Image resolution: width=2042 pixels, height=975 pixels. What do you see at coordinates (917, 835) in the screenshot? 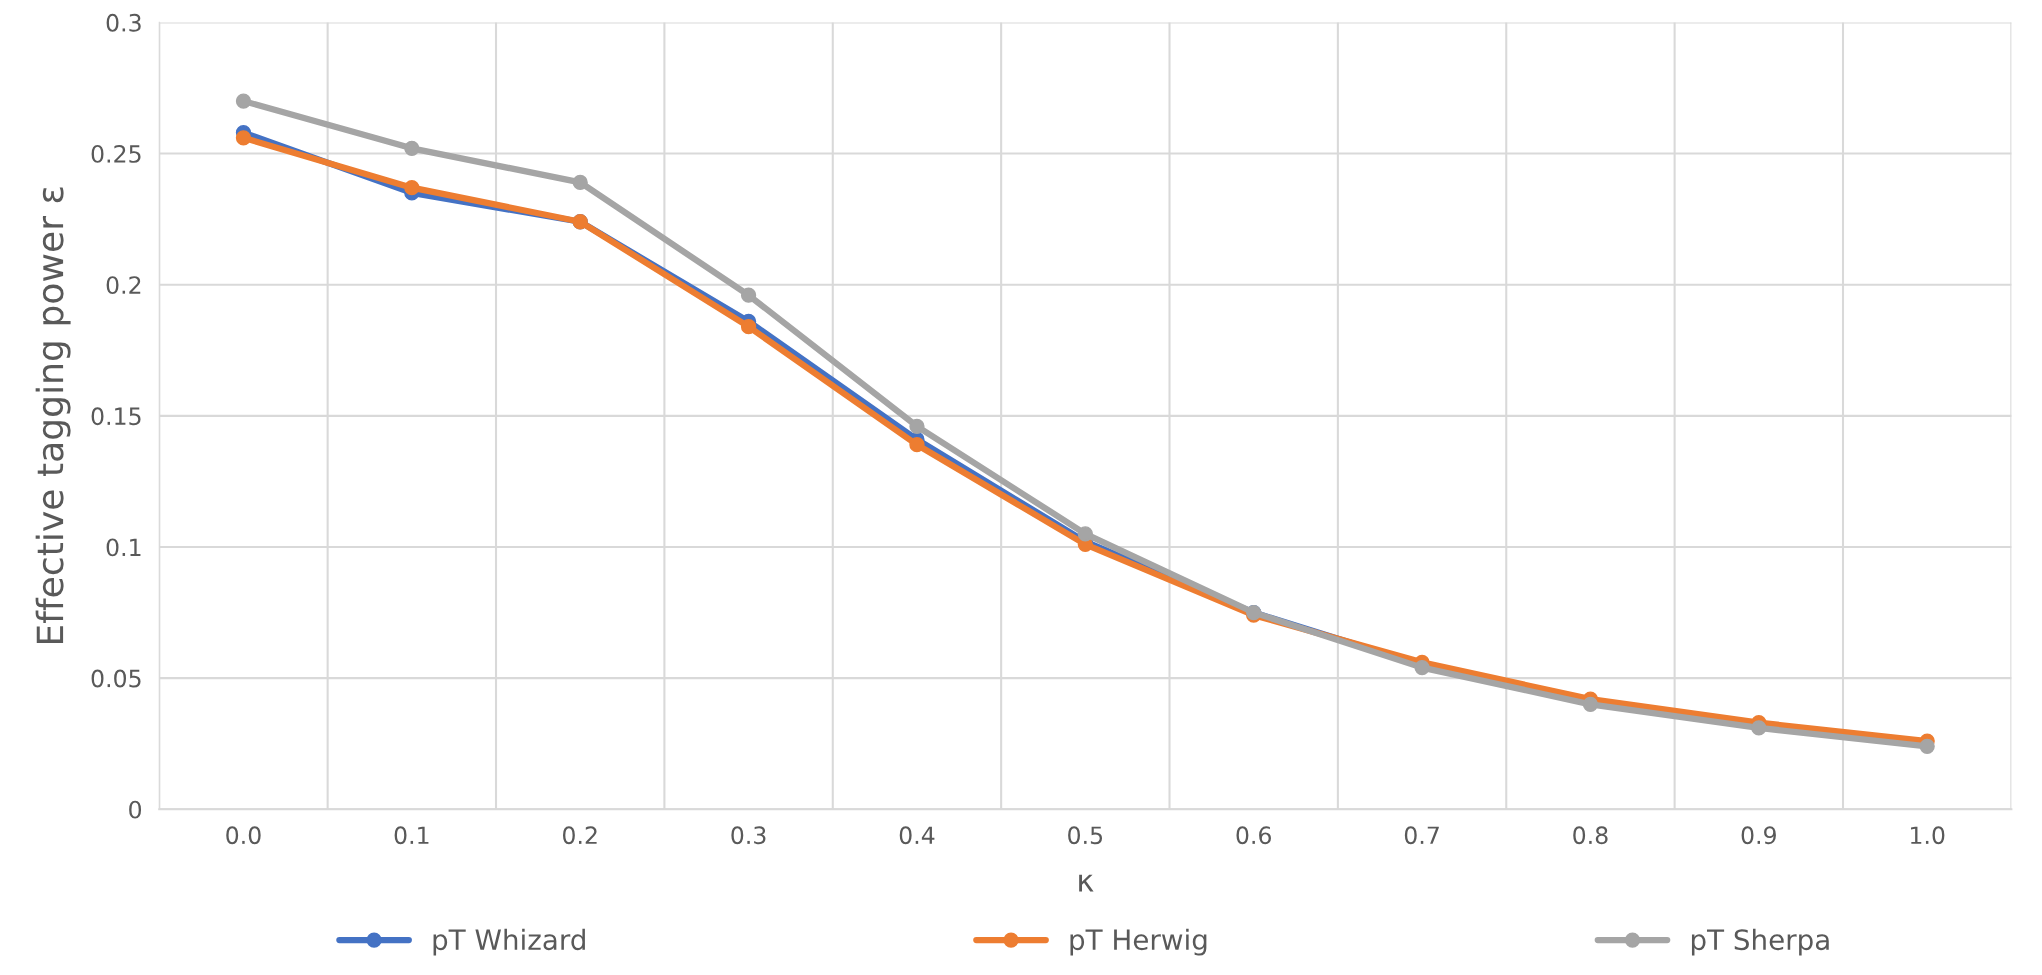
I see `x-tick-label: 0.4` at bounding box center [917, 835].